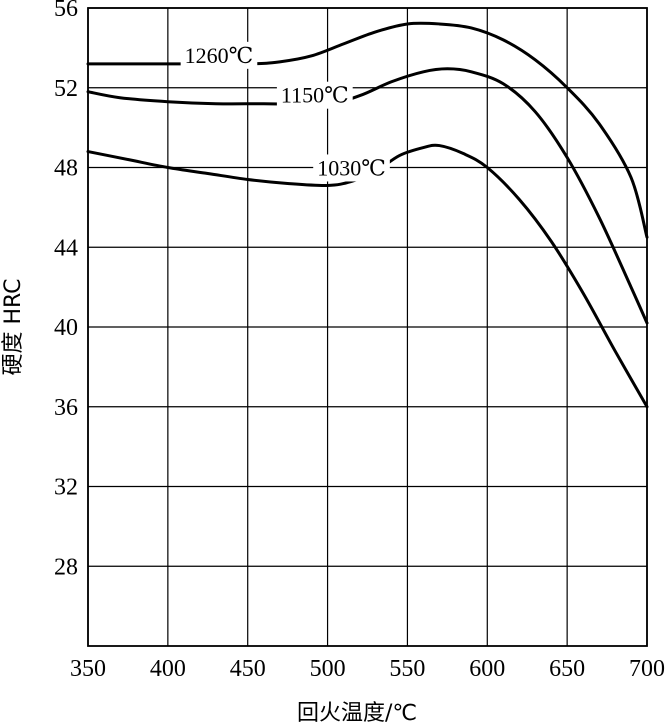 This screenshot has height=728, width=665. What do you see at coordinates (13, 326) in the screenshot?
I see `y-axis-title: 硬度 HRC` at bounding box center [13, 326].